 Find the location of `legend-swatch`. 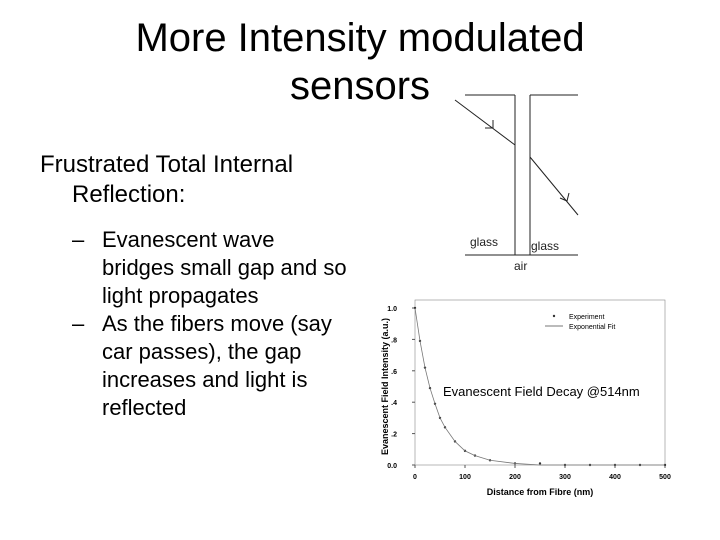

legend-swatch is located at coordinates (554, 316).